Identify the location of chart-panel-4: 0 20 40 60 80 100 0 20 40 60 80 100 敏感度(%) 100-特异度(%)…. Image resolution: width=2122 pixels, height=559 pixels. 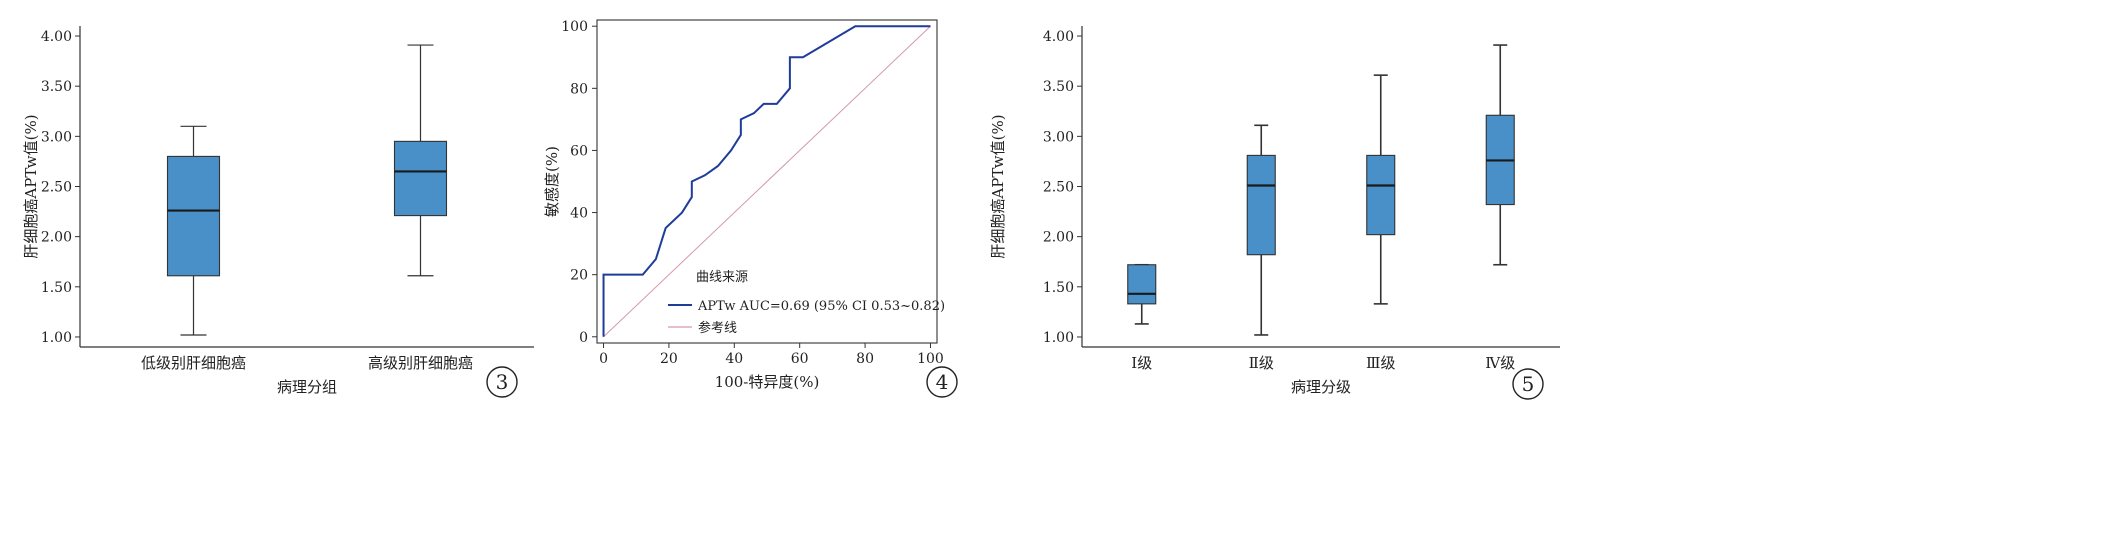
(750, 208).